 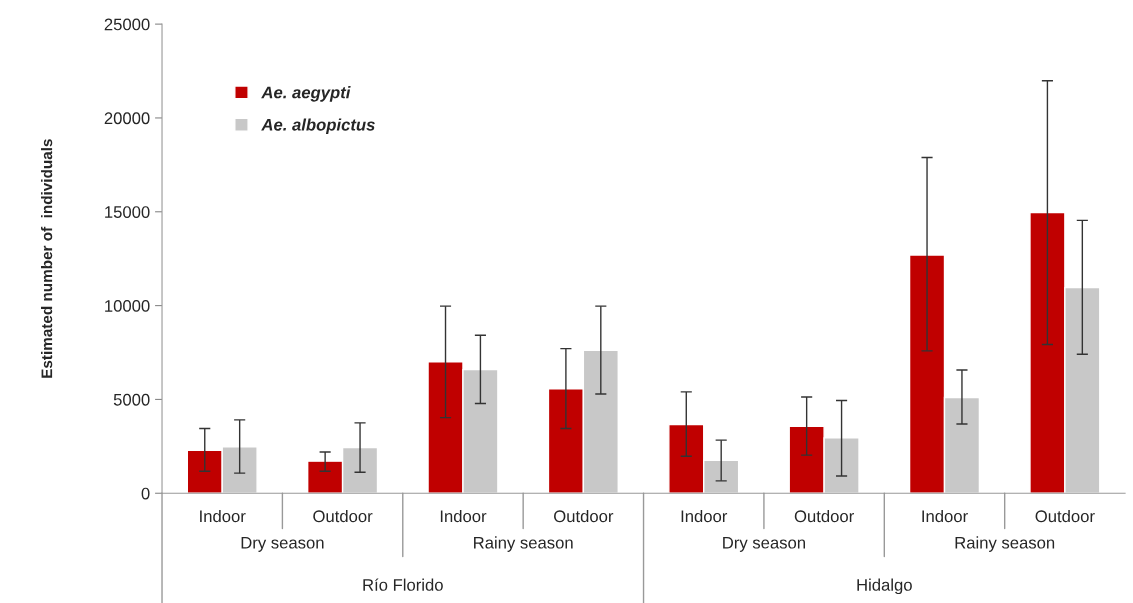 I want to click on y-tick-label: 20000, so click(x=127, y=118).